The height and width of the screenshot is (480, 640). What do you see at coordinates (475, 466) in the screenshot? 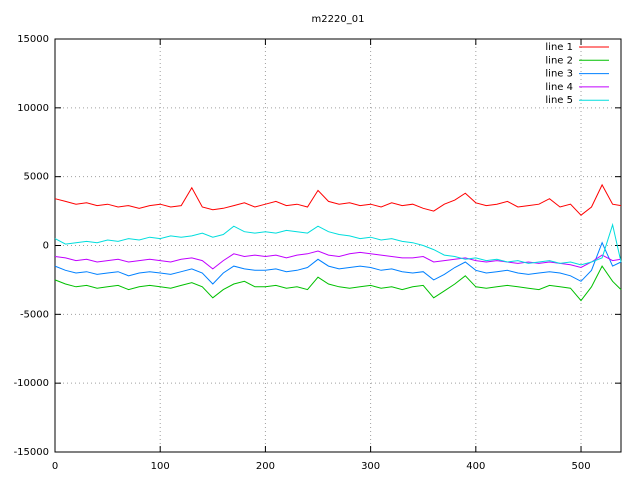
I see `x-tick-label: 400` at bounding box center [475, 466].